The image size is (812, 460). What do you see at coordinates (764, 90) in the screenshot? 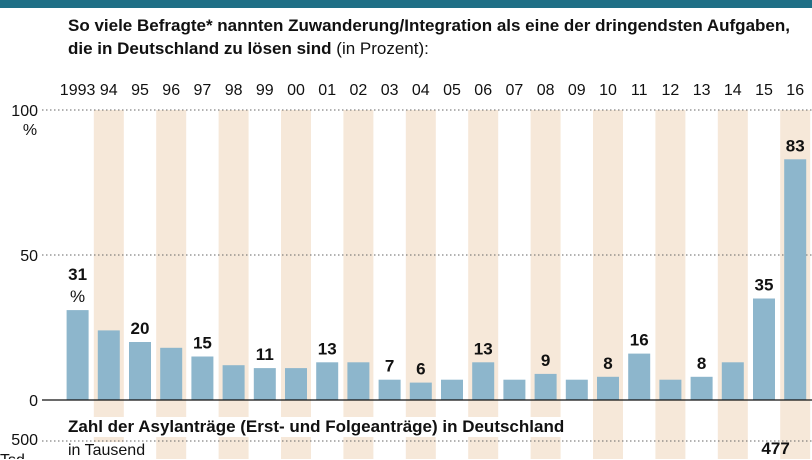
I see `x-tick-label: 15` at bounding box center [764, 90].